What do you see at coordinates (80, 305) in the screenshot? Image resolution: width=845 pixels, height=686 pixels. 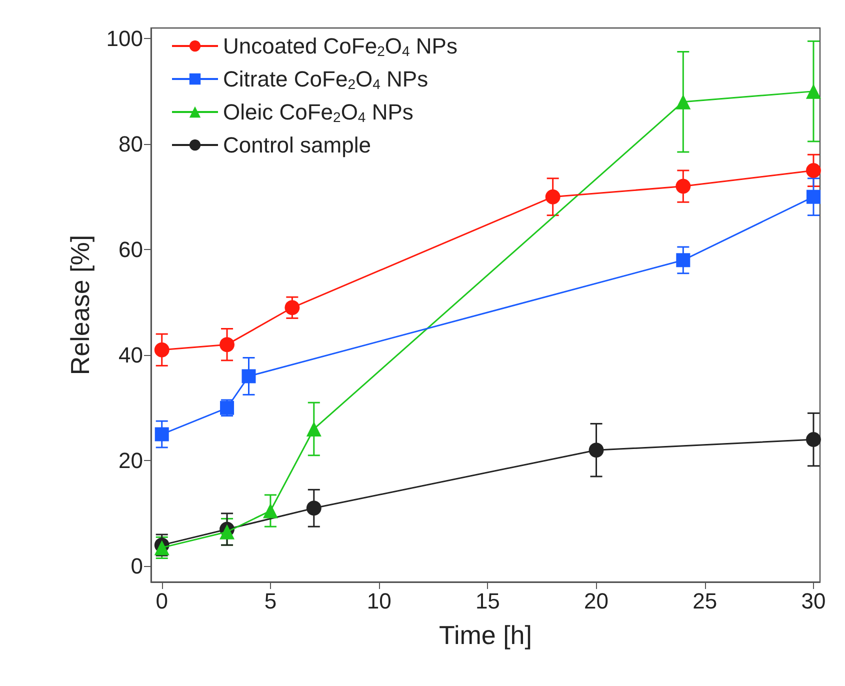 I see `y-axis-title: Release [%]` at bounding box center [80, 305].